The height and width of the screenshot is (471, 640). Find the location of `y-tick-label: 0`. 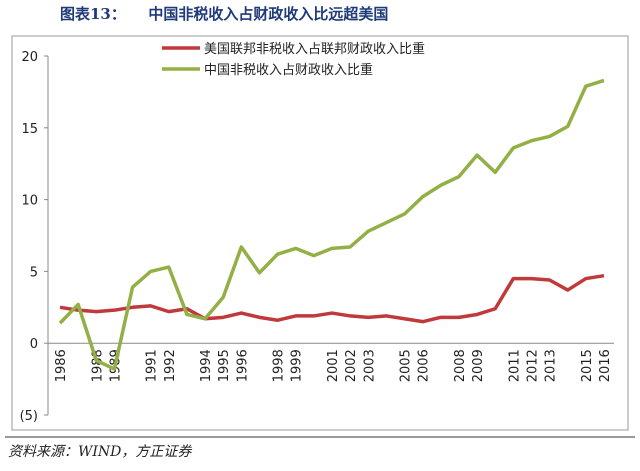

y-tick-label: 0 is located at coordinates (34, 344).